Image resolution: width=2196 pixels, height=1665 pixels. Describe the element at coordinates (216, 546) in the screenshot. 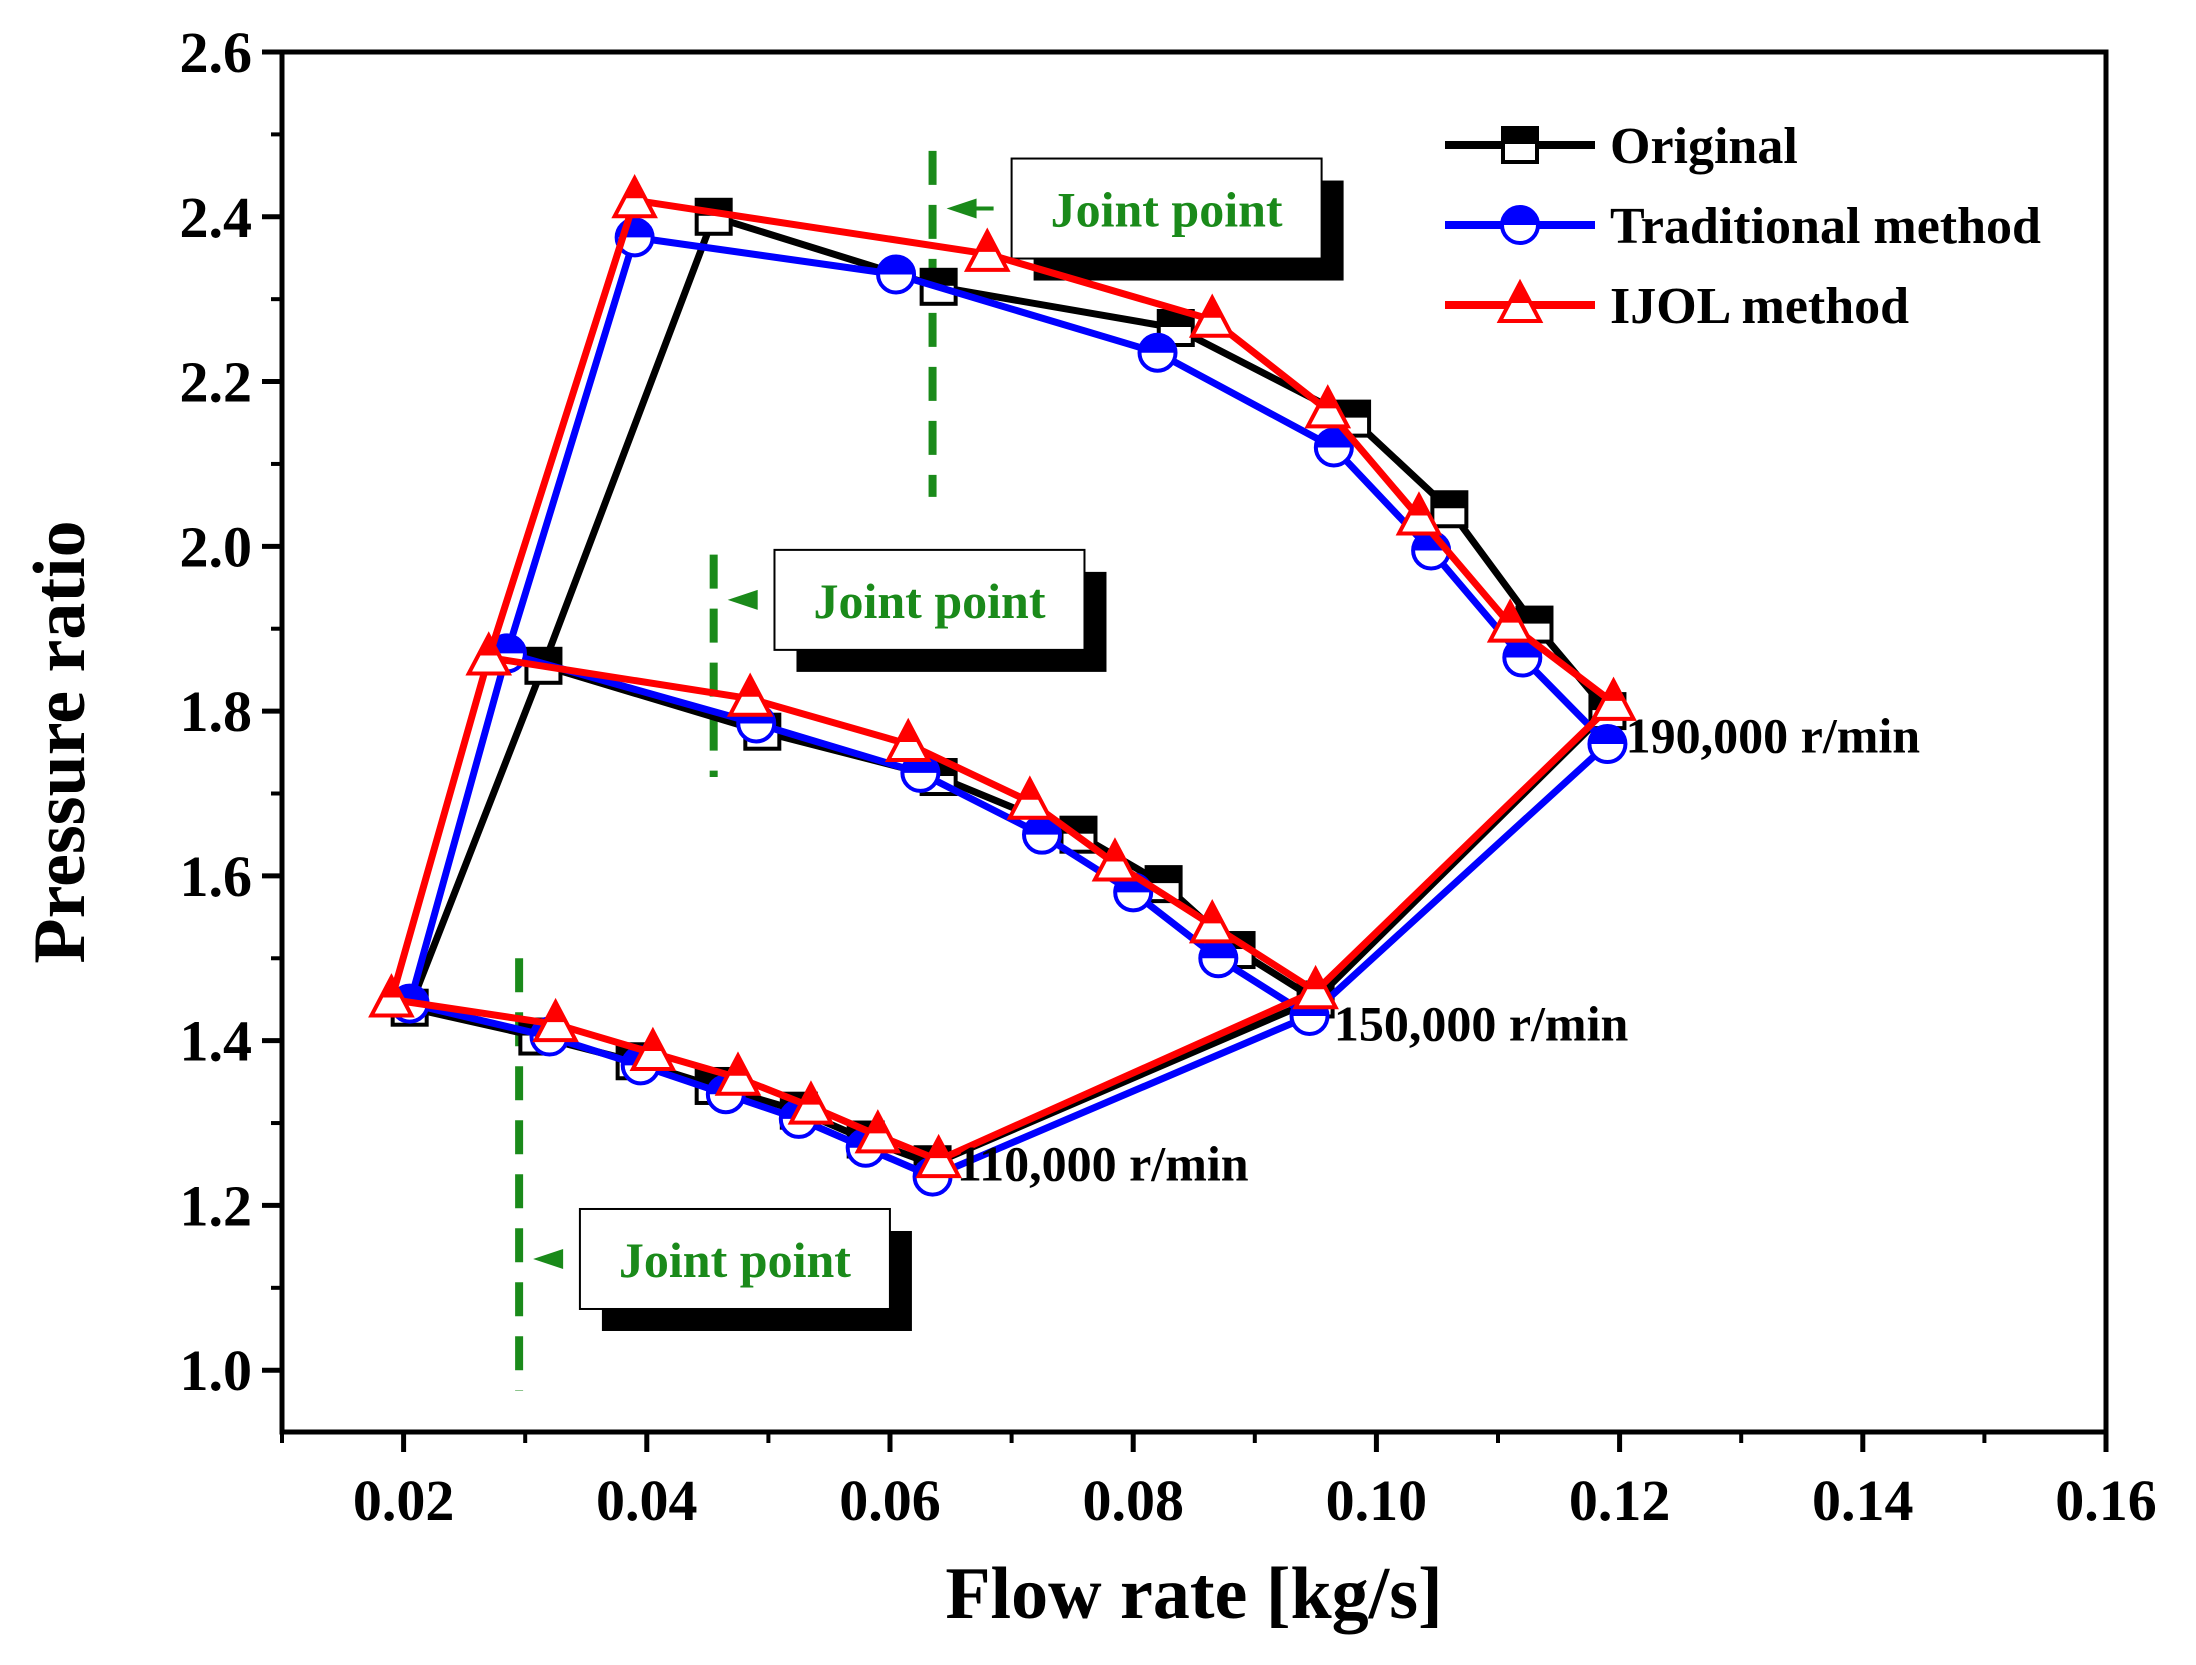

I see `y-tick-label: 2.0` at that location.